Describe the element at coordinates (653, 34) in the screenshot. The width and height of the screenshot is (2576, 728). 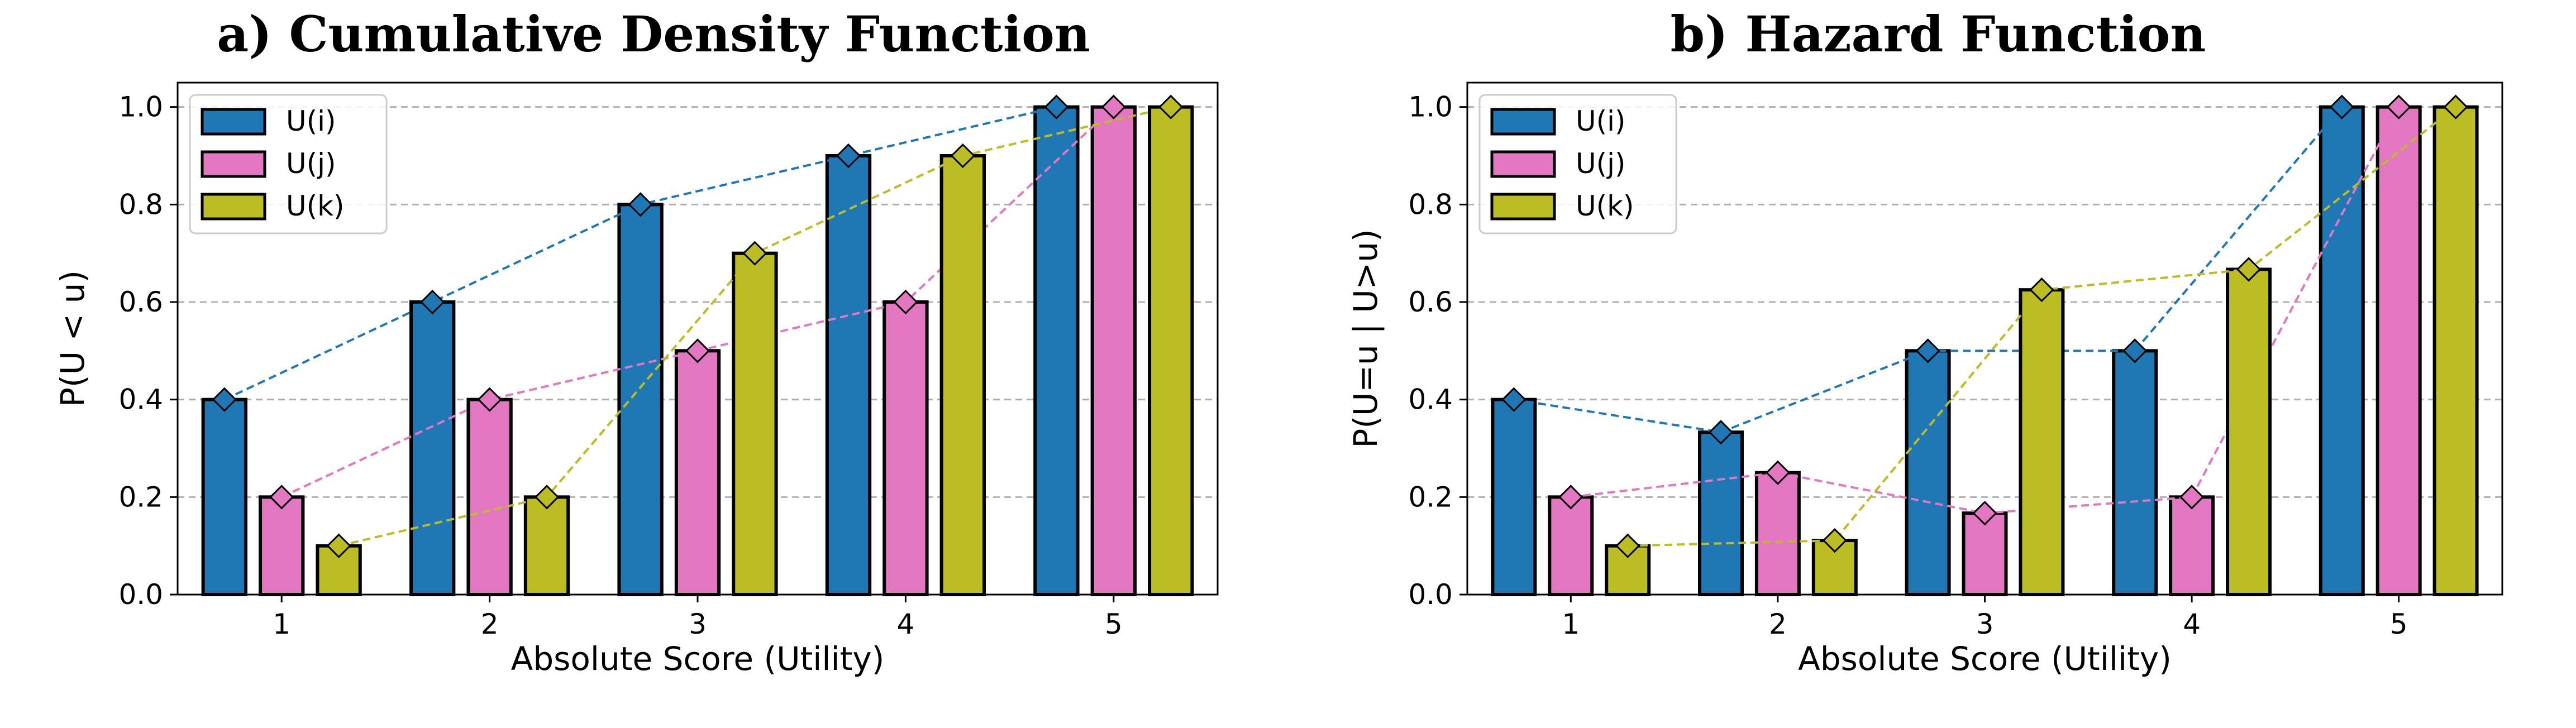
I see `chart-title: a) Cumulative Density Function` at that location.